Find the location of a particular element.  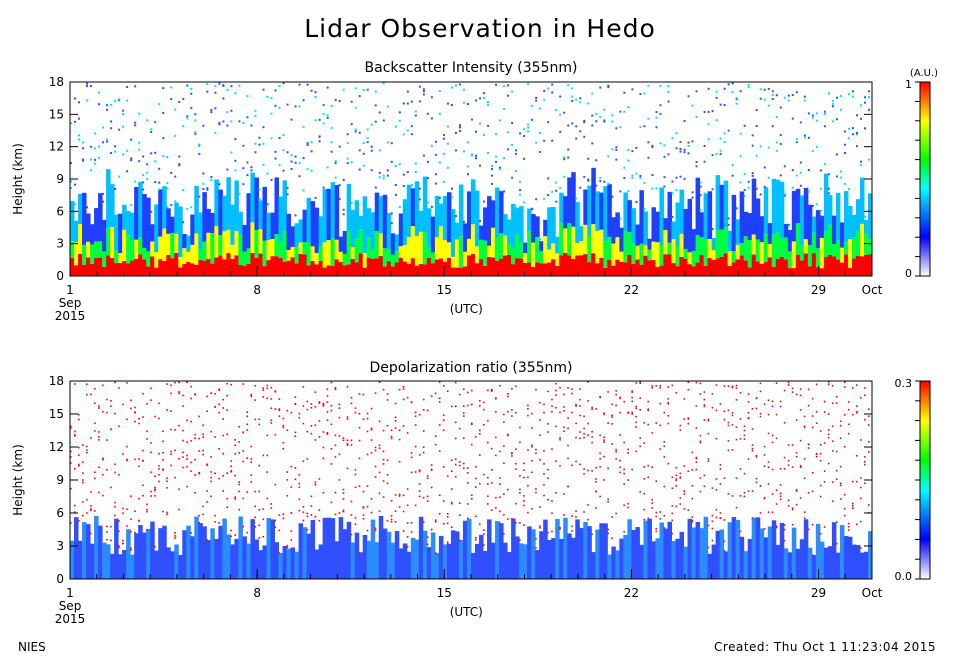

colorbar-unit: (A.U.) is located at coordinates (924, 73).